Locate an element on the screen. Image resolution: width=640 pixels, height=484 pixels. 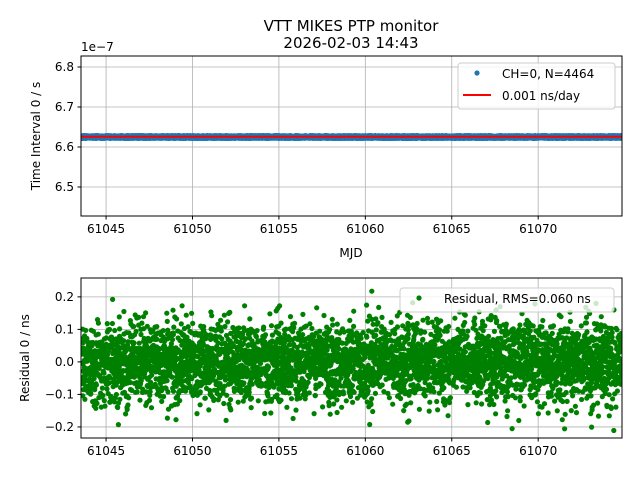
legend-label-points: CH=0, N=4464 is located at coordinates (548, 74).